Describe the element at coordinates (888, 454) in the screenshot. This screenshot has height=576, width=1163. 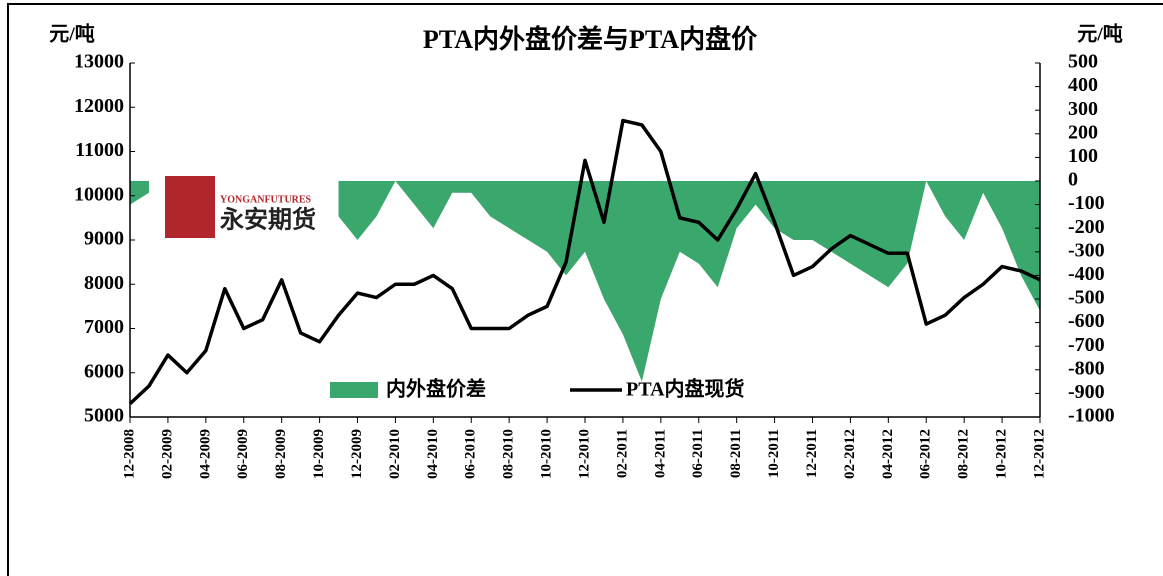
I see `x-tick-label: 04-2012` at that location.